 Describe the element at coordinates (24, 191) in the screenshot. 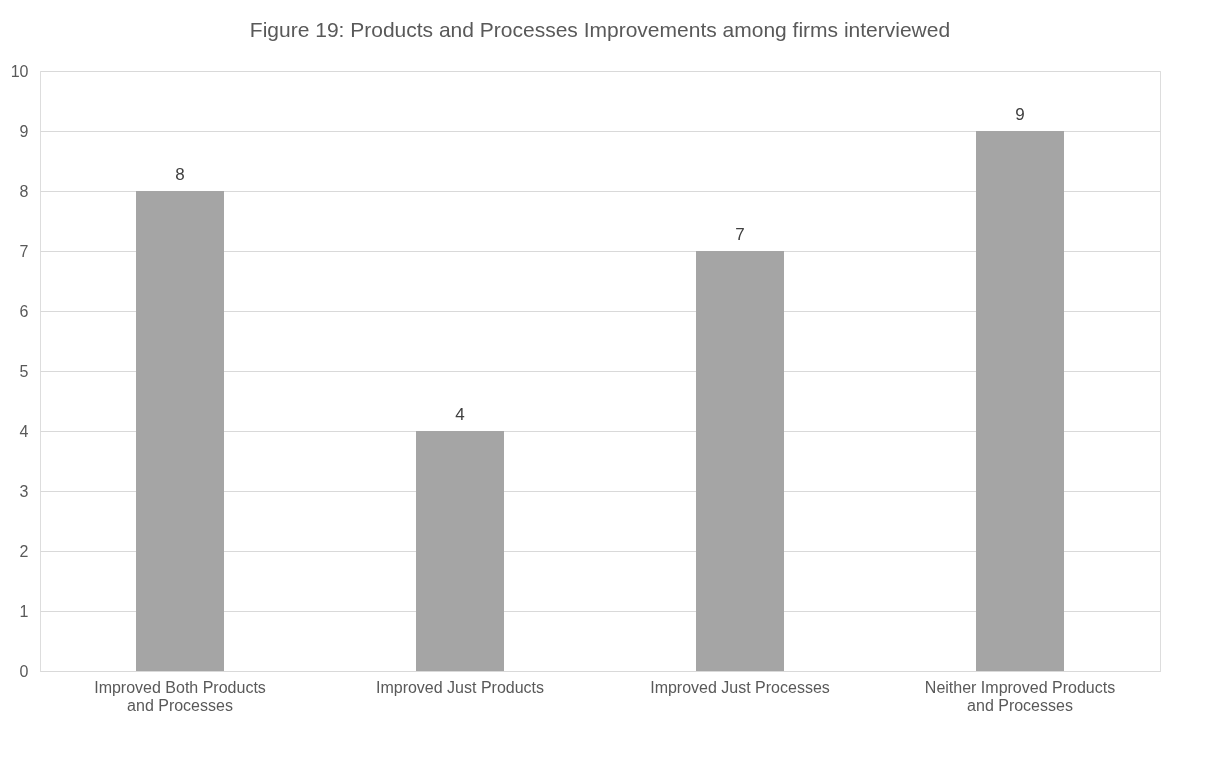

I see `y-tick-label: 8` at that location.